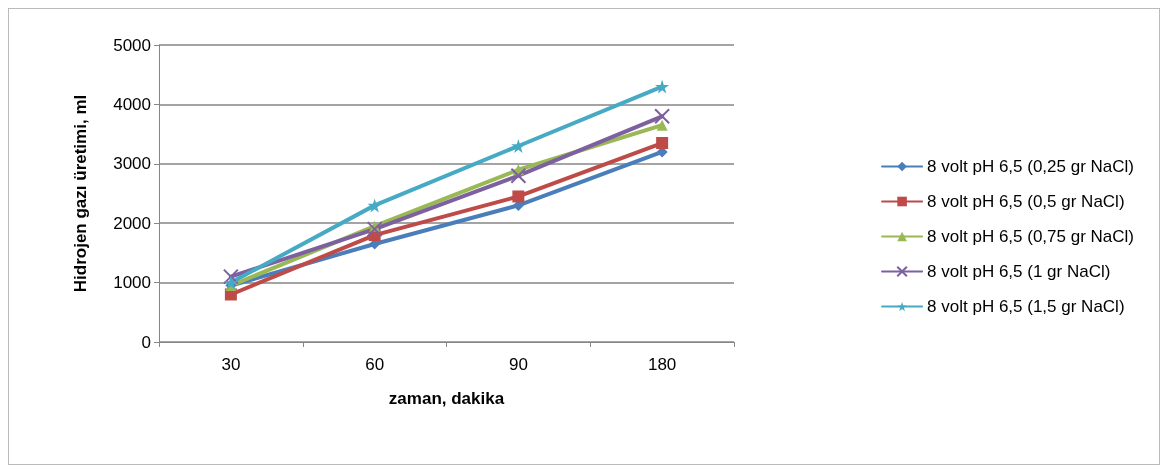 The width and height of the screenshot is (1168, 471). Describe the element at coordinates (662, 364) in the screenshot. I see `x-tick-label: 180` at that location.